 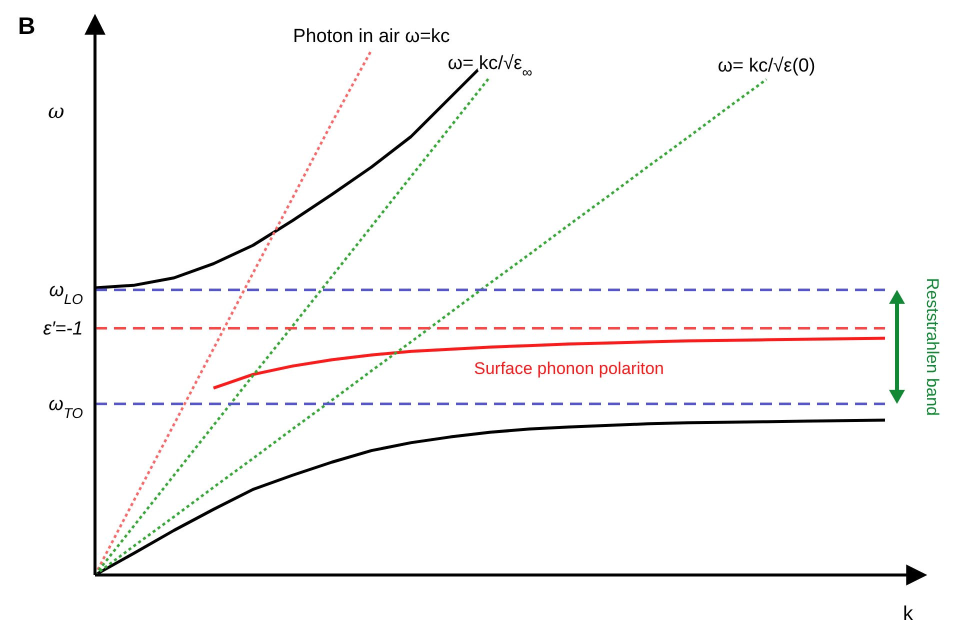 I want to click on series-label: ε′=-1, so click(x=63, y=329).